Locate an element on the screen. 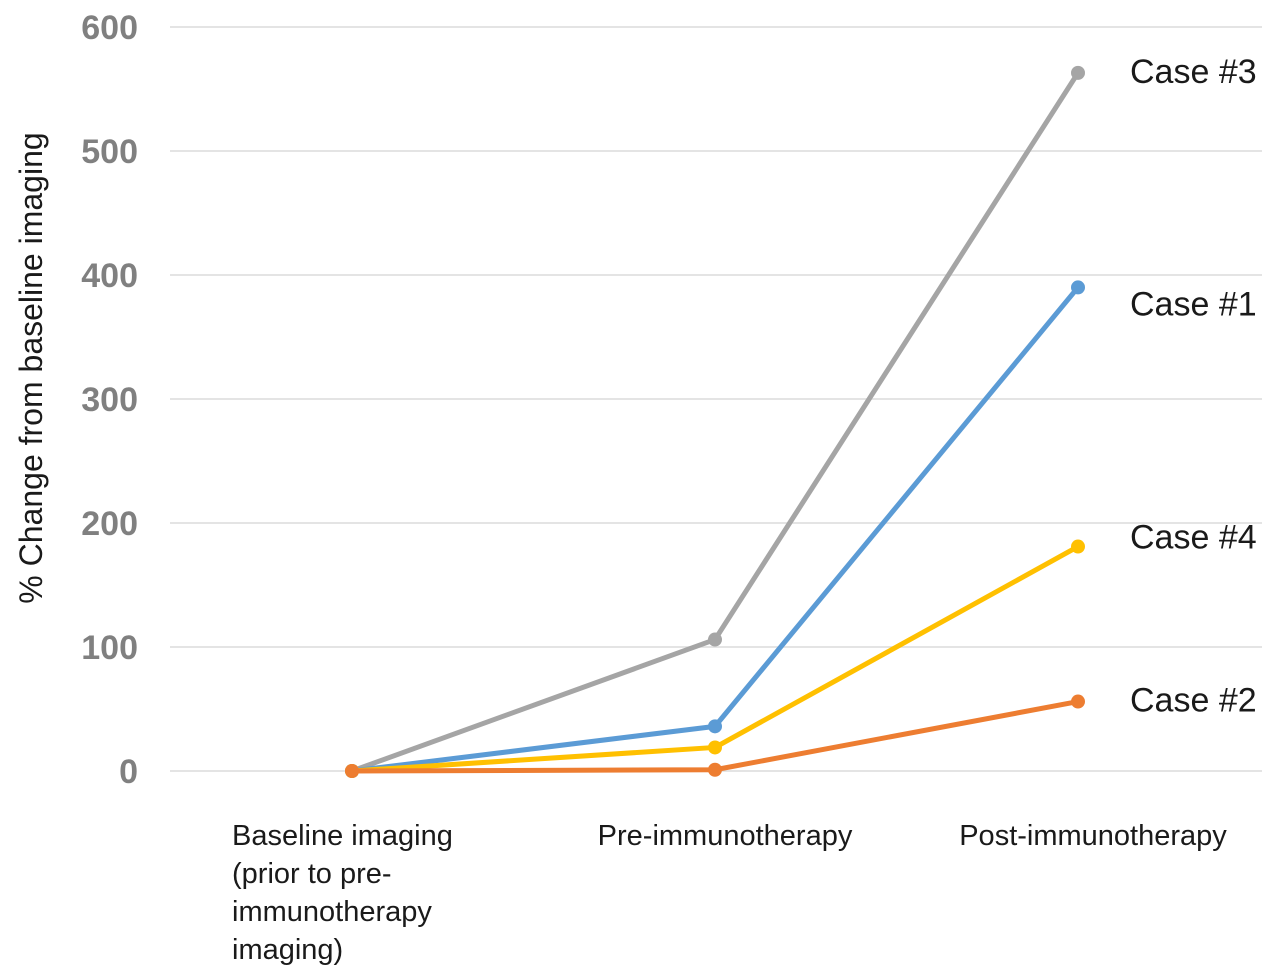  y-tick-label: 100 is located at coordinates (109, 648).